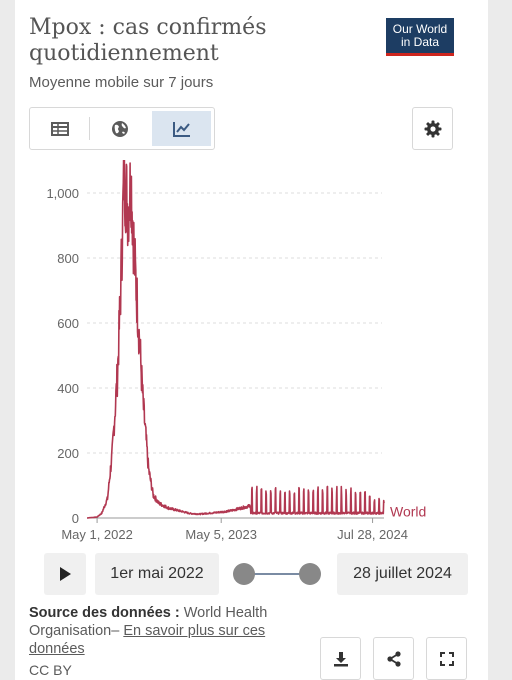 Image resolution: width=512 pixels, height=680 pixels. I want to click on tab-map, so click(119, 128).